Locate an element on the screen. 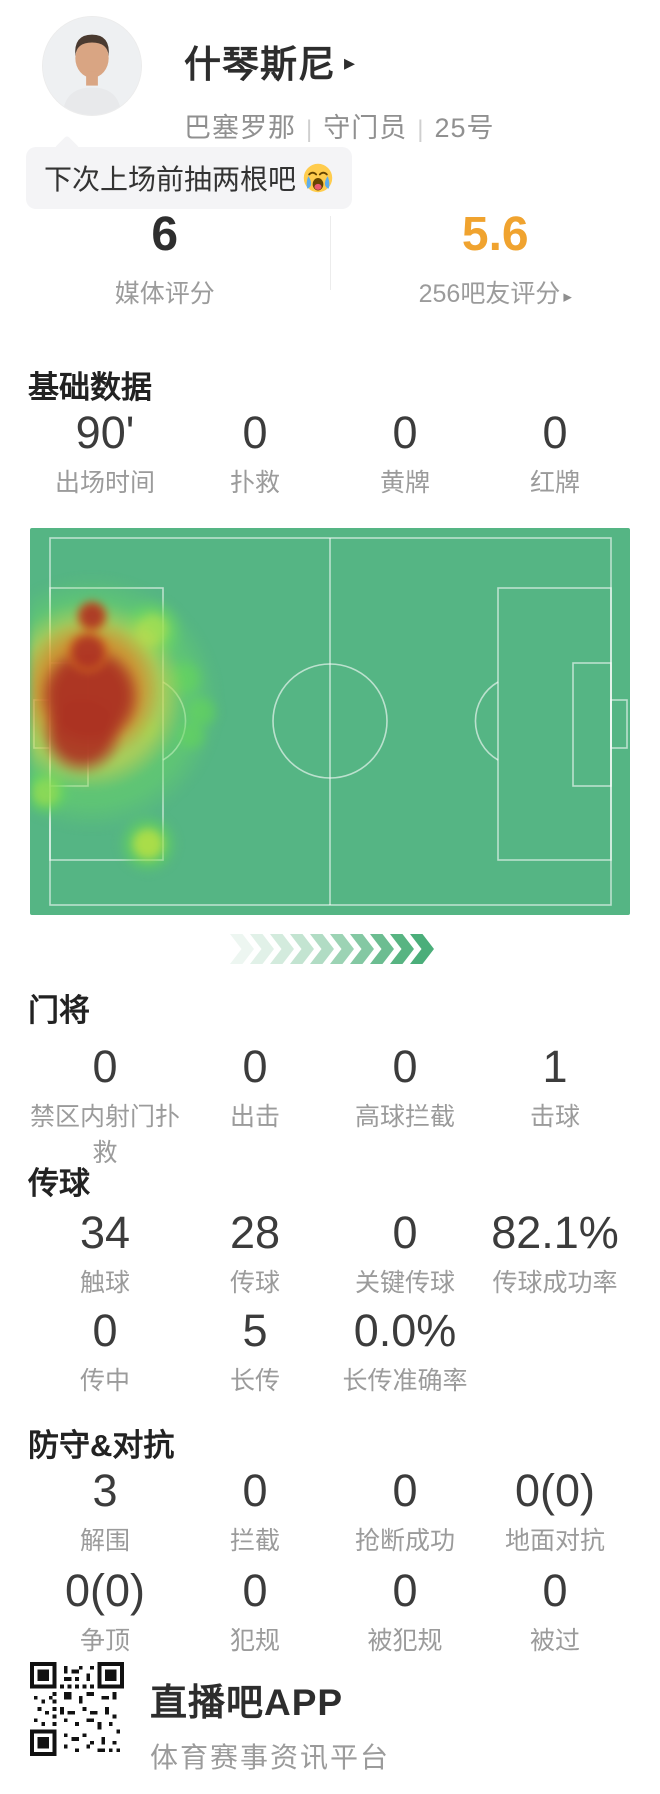  stat-crosses: 0 传中 is located at coordinates (104, 1350).